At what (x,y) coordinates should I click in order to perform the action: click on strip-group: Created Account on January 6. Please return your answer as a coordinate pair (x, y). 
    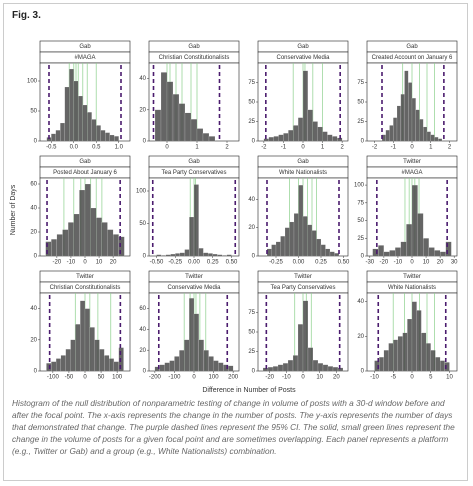
    Looking at the image, I should click on (412, 58).